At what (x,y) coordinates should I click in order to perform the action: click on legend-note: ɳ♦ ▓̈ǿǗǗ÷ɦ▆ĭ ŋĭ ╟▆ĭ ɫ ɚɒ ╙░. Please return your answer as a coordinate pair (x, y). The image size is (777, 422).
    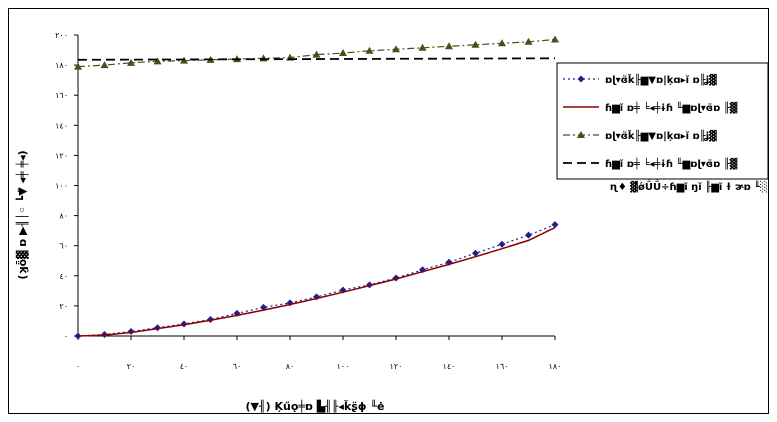
    Looking at the image, I should click on (689, 185).